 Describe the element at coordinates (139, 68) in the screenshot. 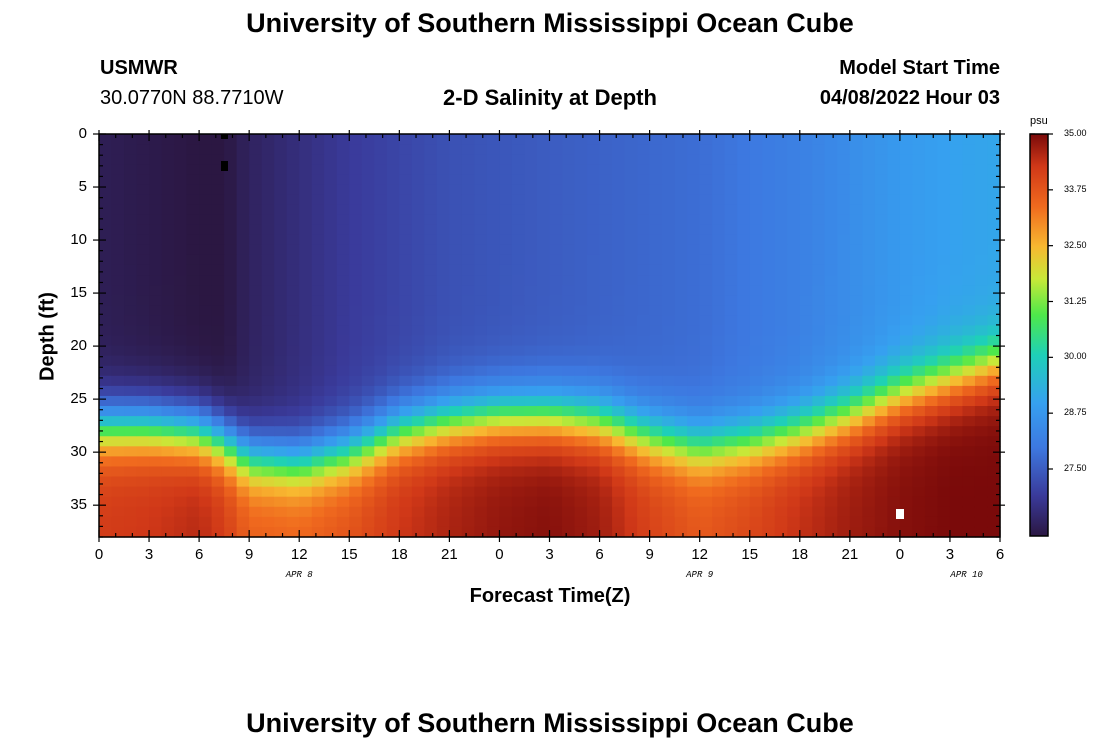

I see `station-name: USMWR` at that location.